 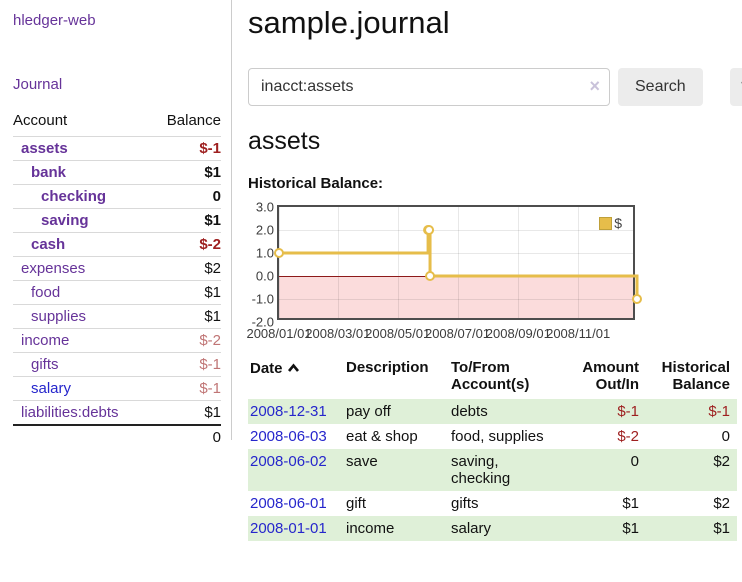 What do you see at coordinates (725, 436) in the screenshot?
I see `transaction-balance: 0` at bounding box center [725, 436].